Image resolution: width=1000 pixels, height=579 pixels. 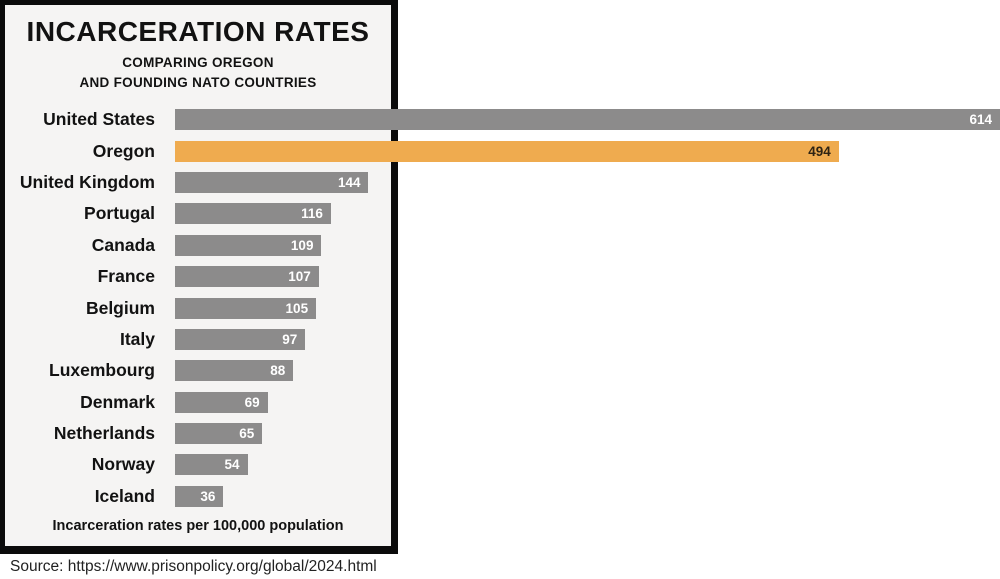 I want to click on bar-value: 144, so click(x=349, y=182).